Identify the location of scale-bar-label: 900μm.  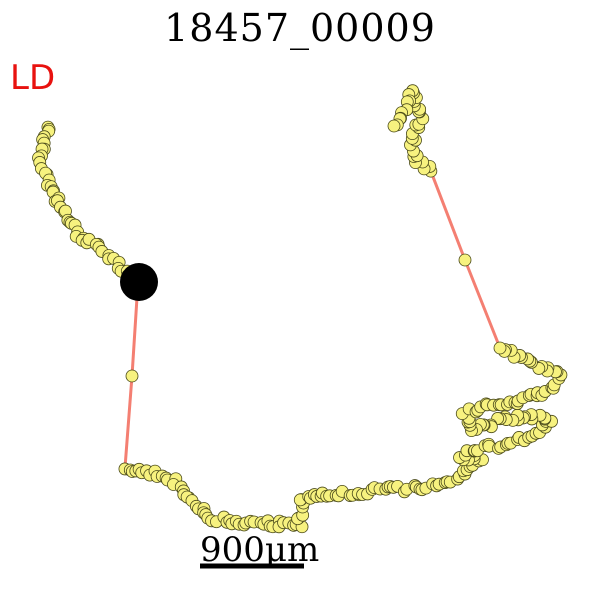
(260, 550).